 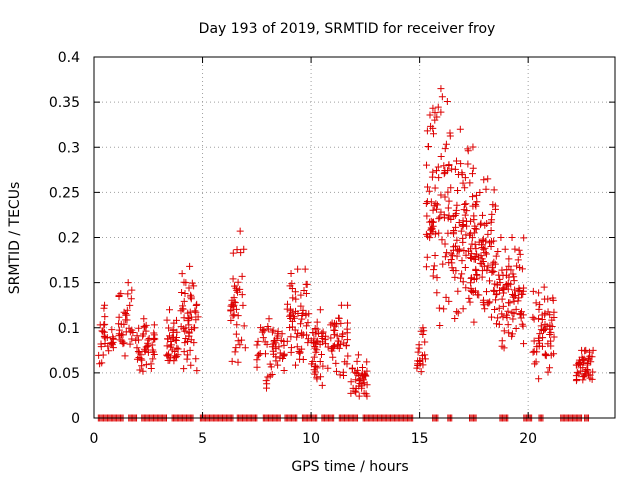 I want to click on x-axis-label: GPS time / hours, so click(x=349, y=467).